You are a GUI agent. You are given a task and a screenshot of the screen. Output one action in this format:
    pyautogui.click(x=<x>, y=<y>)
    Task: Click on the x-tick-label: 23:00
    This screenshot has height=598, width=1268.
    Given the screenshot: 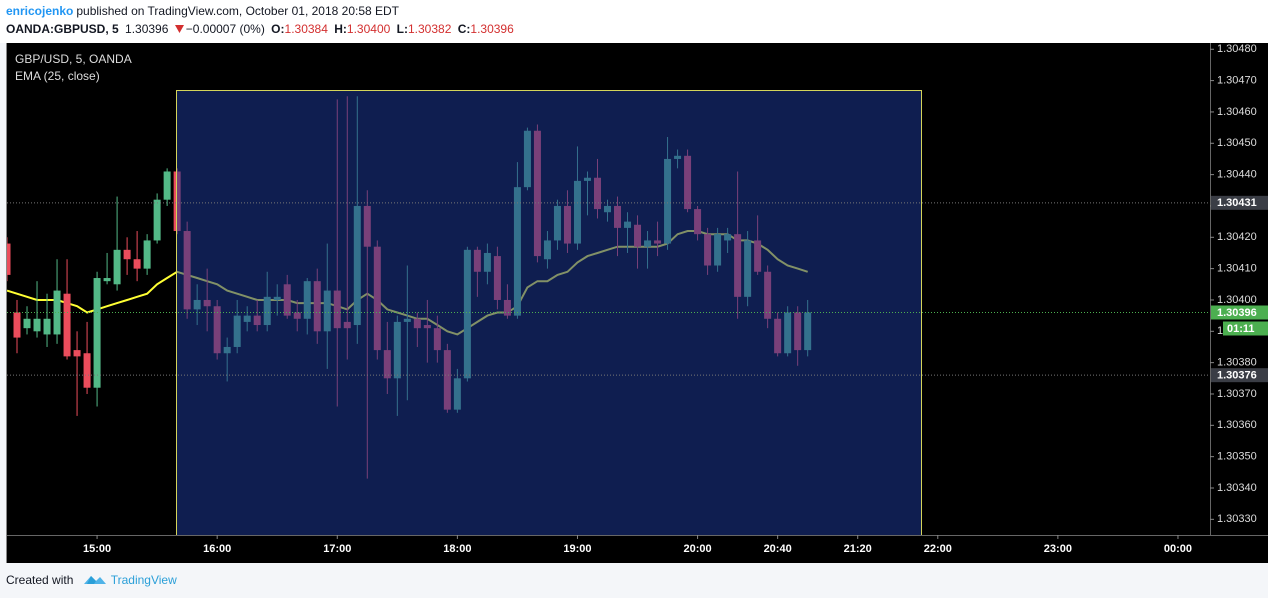 What is the action you would take?
    pyautogui.click(x=1058, y=549)
    